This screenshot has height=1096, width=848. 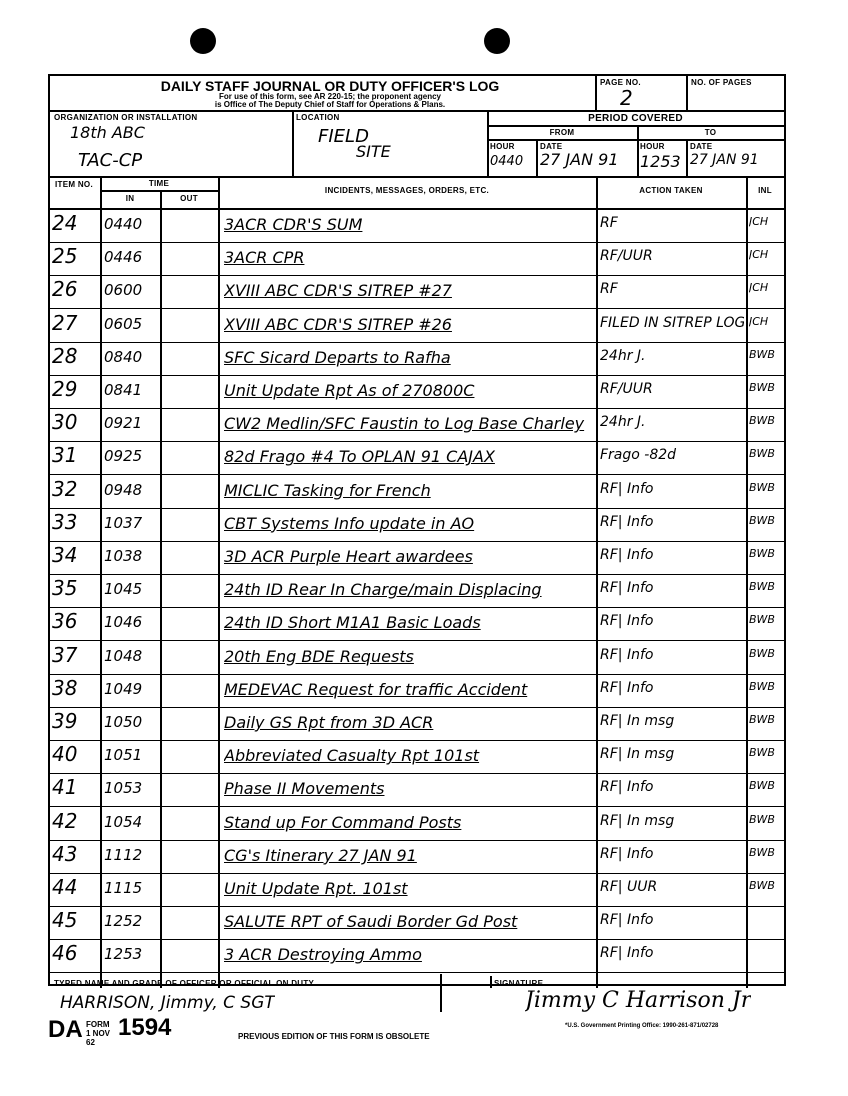 I want to click on to-date: 27 JAN 91, so click(x=724, y=160).